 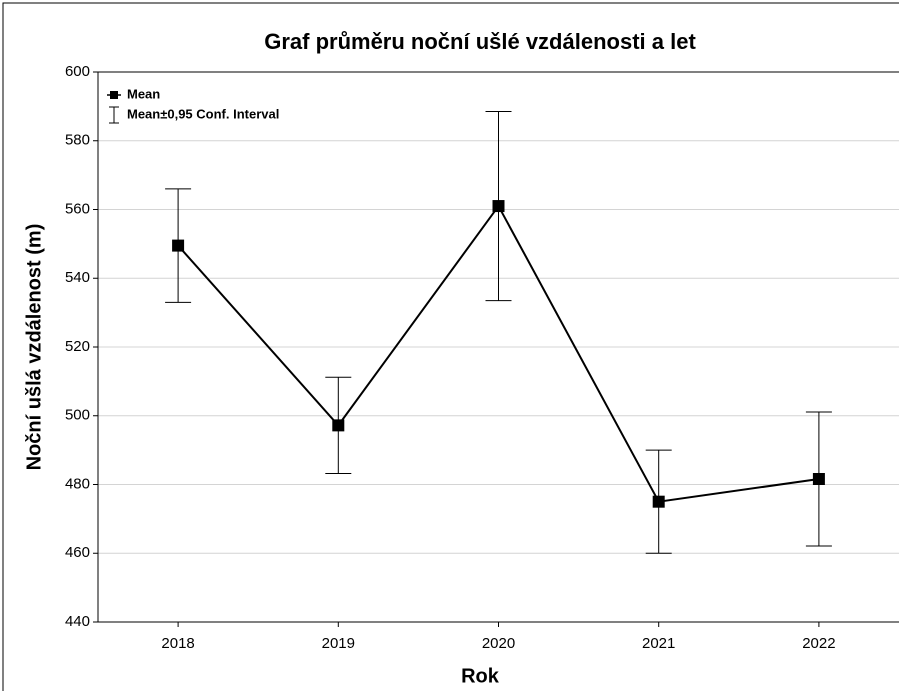 What do you see at coordinates (77, 483) in the screenshot?
I see `y-tick-label: 480` at bounding box center [77, 483].